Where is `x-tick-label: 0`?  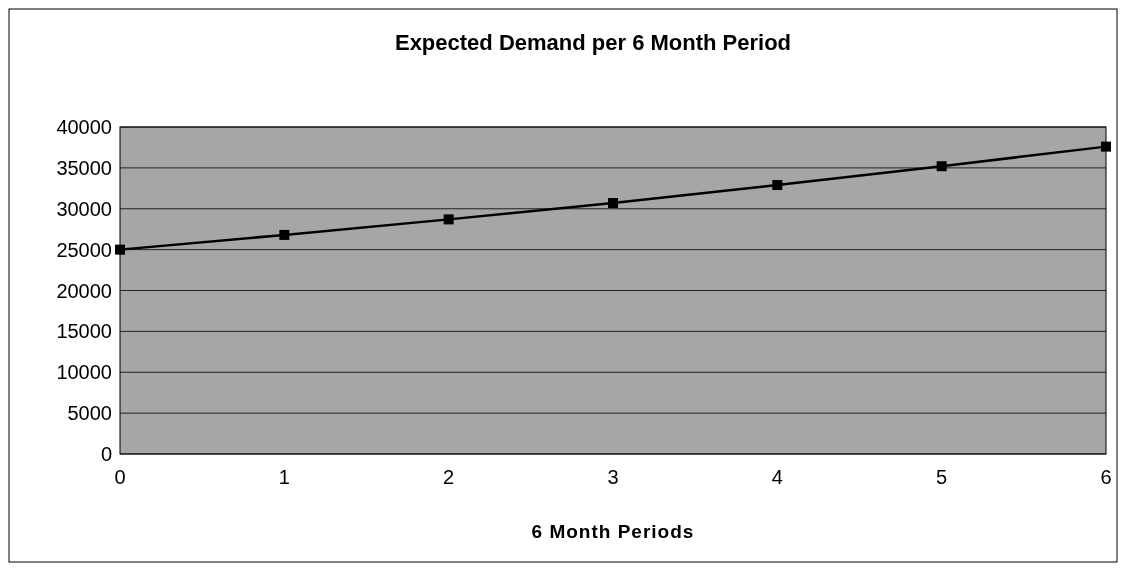 x-tick-label: 0 is located at coordinates (120, 477).